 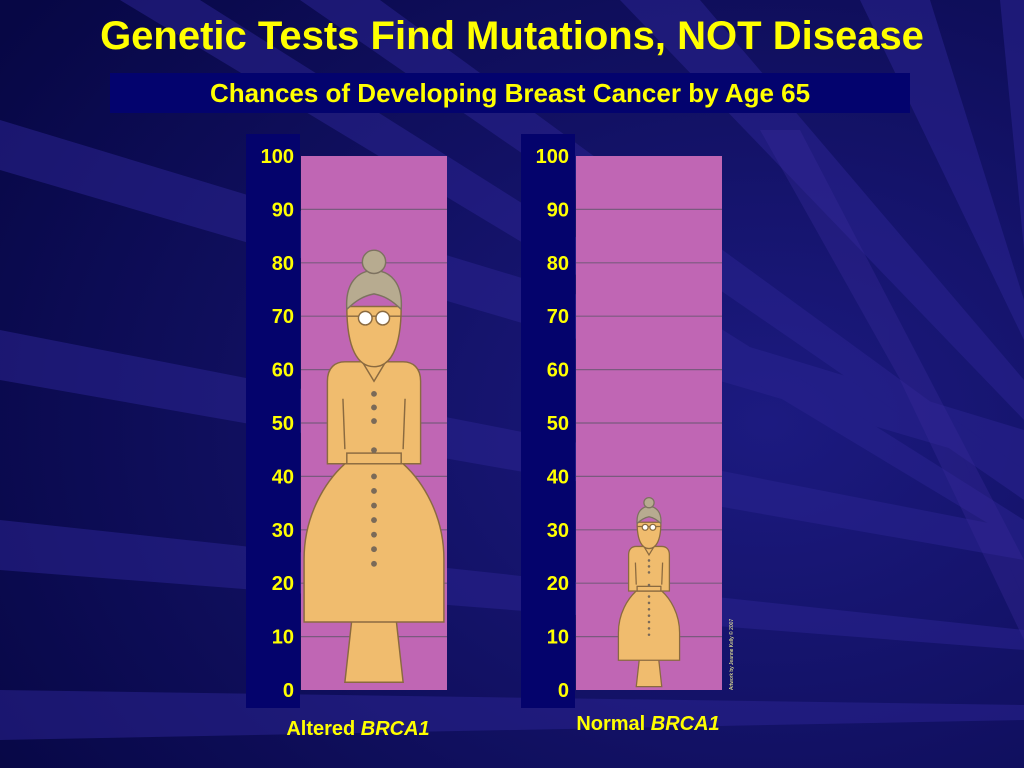 What do you see at coordinates (731, 654) in the screenshot?
I see `artwork-credit: Artwork by Jeanne Kelly © 2007` at bounding box center [731, 654].